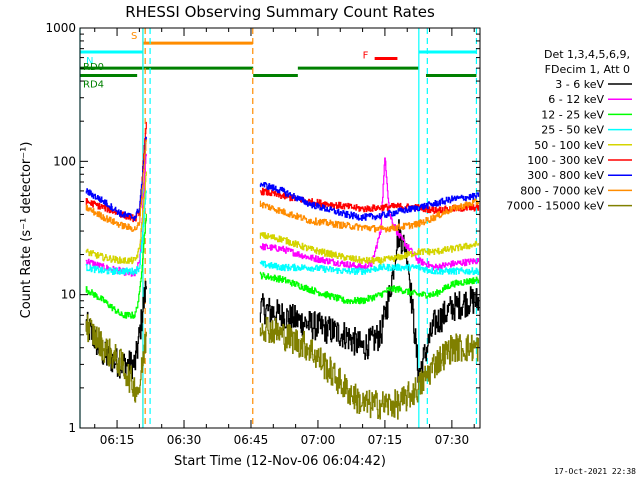 The image size is (640, 480). Describe the element at coordinates (572, 130) in the screenshot. I see `legend-label-3: 25 - 50 keV` at that location.